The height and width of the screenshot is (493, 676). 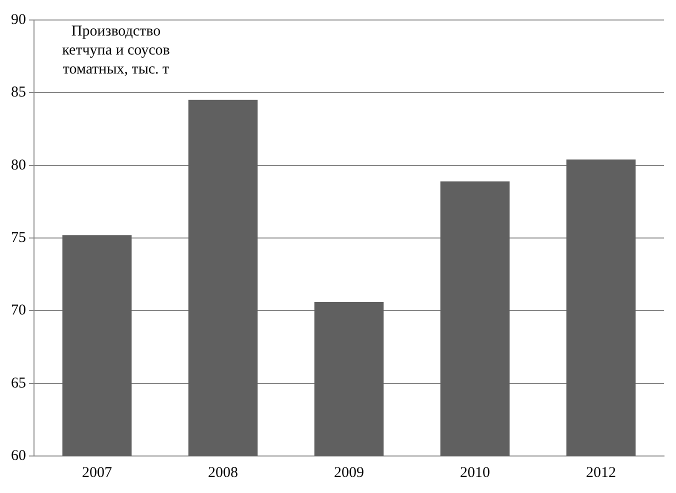 What do you see at coordinates (223, 472) in the screenshot?
I see `x-tick-label: 2008` at bounding box center [223, 472].